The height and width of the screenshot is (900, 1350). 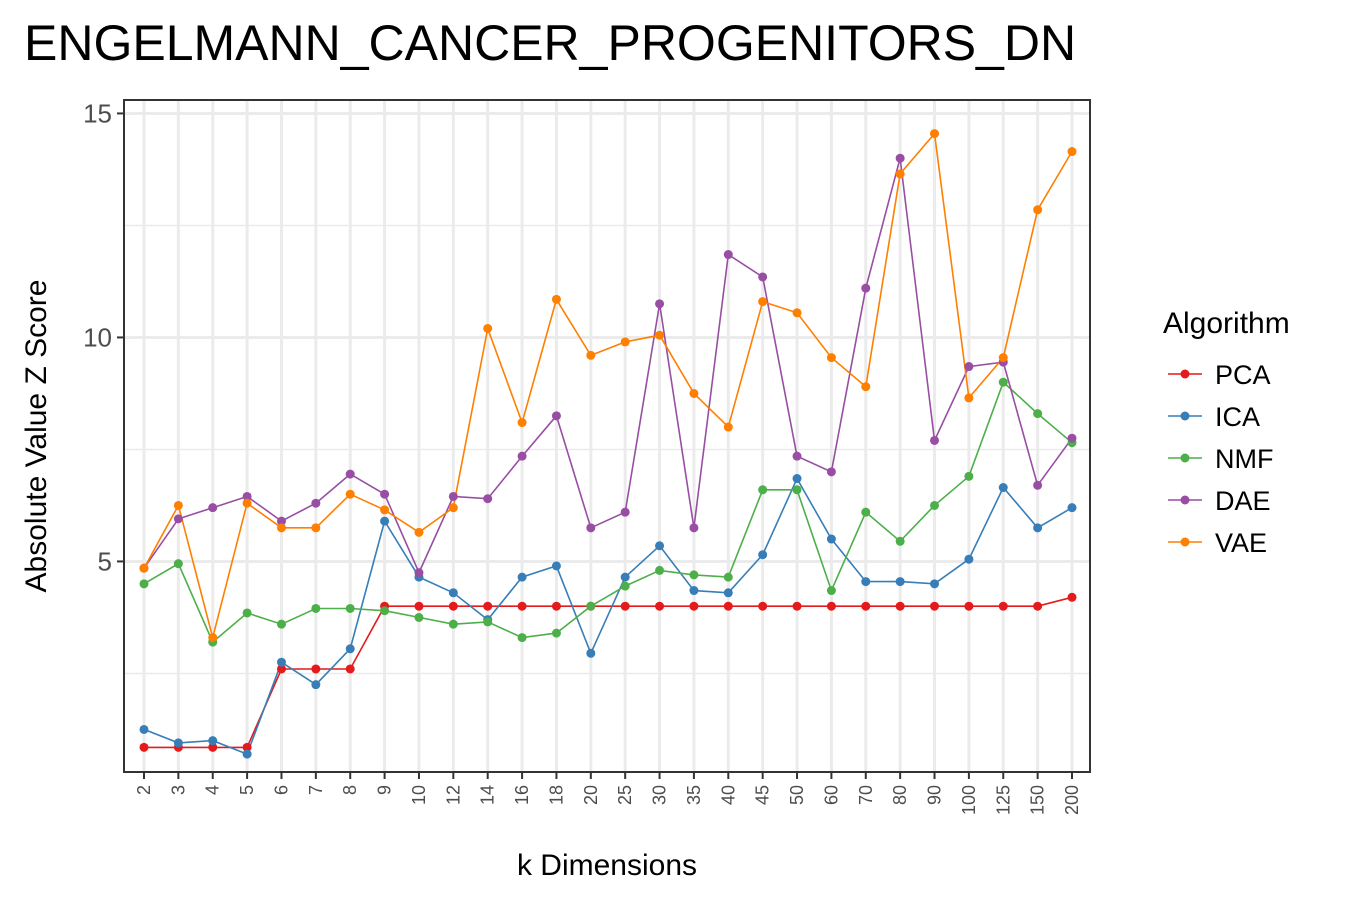 I want to click on x-tick-label: 30, so click(x=660, y=795).